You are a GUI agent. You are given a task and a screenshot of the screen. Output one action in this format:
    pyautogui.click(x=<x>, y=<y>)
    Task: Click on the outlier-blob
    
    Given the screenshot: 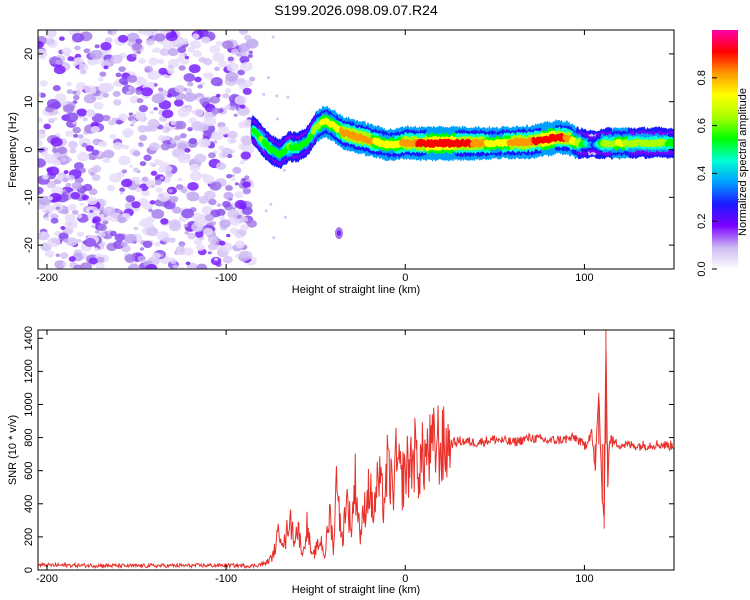 What is the action you would take?
    pyautogui.click(x=338, y=233)
    